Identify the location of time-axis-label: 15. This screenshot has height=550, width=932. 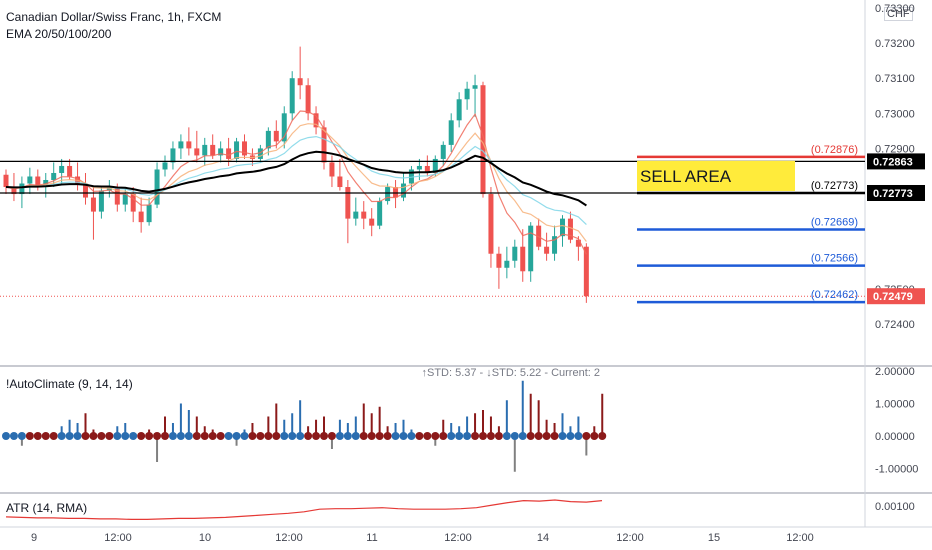
(714, 538).